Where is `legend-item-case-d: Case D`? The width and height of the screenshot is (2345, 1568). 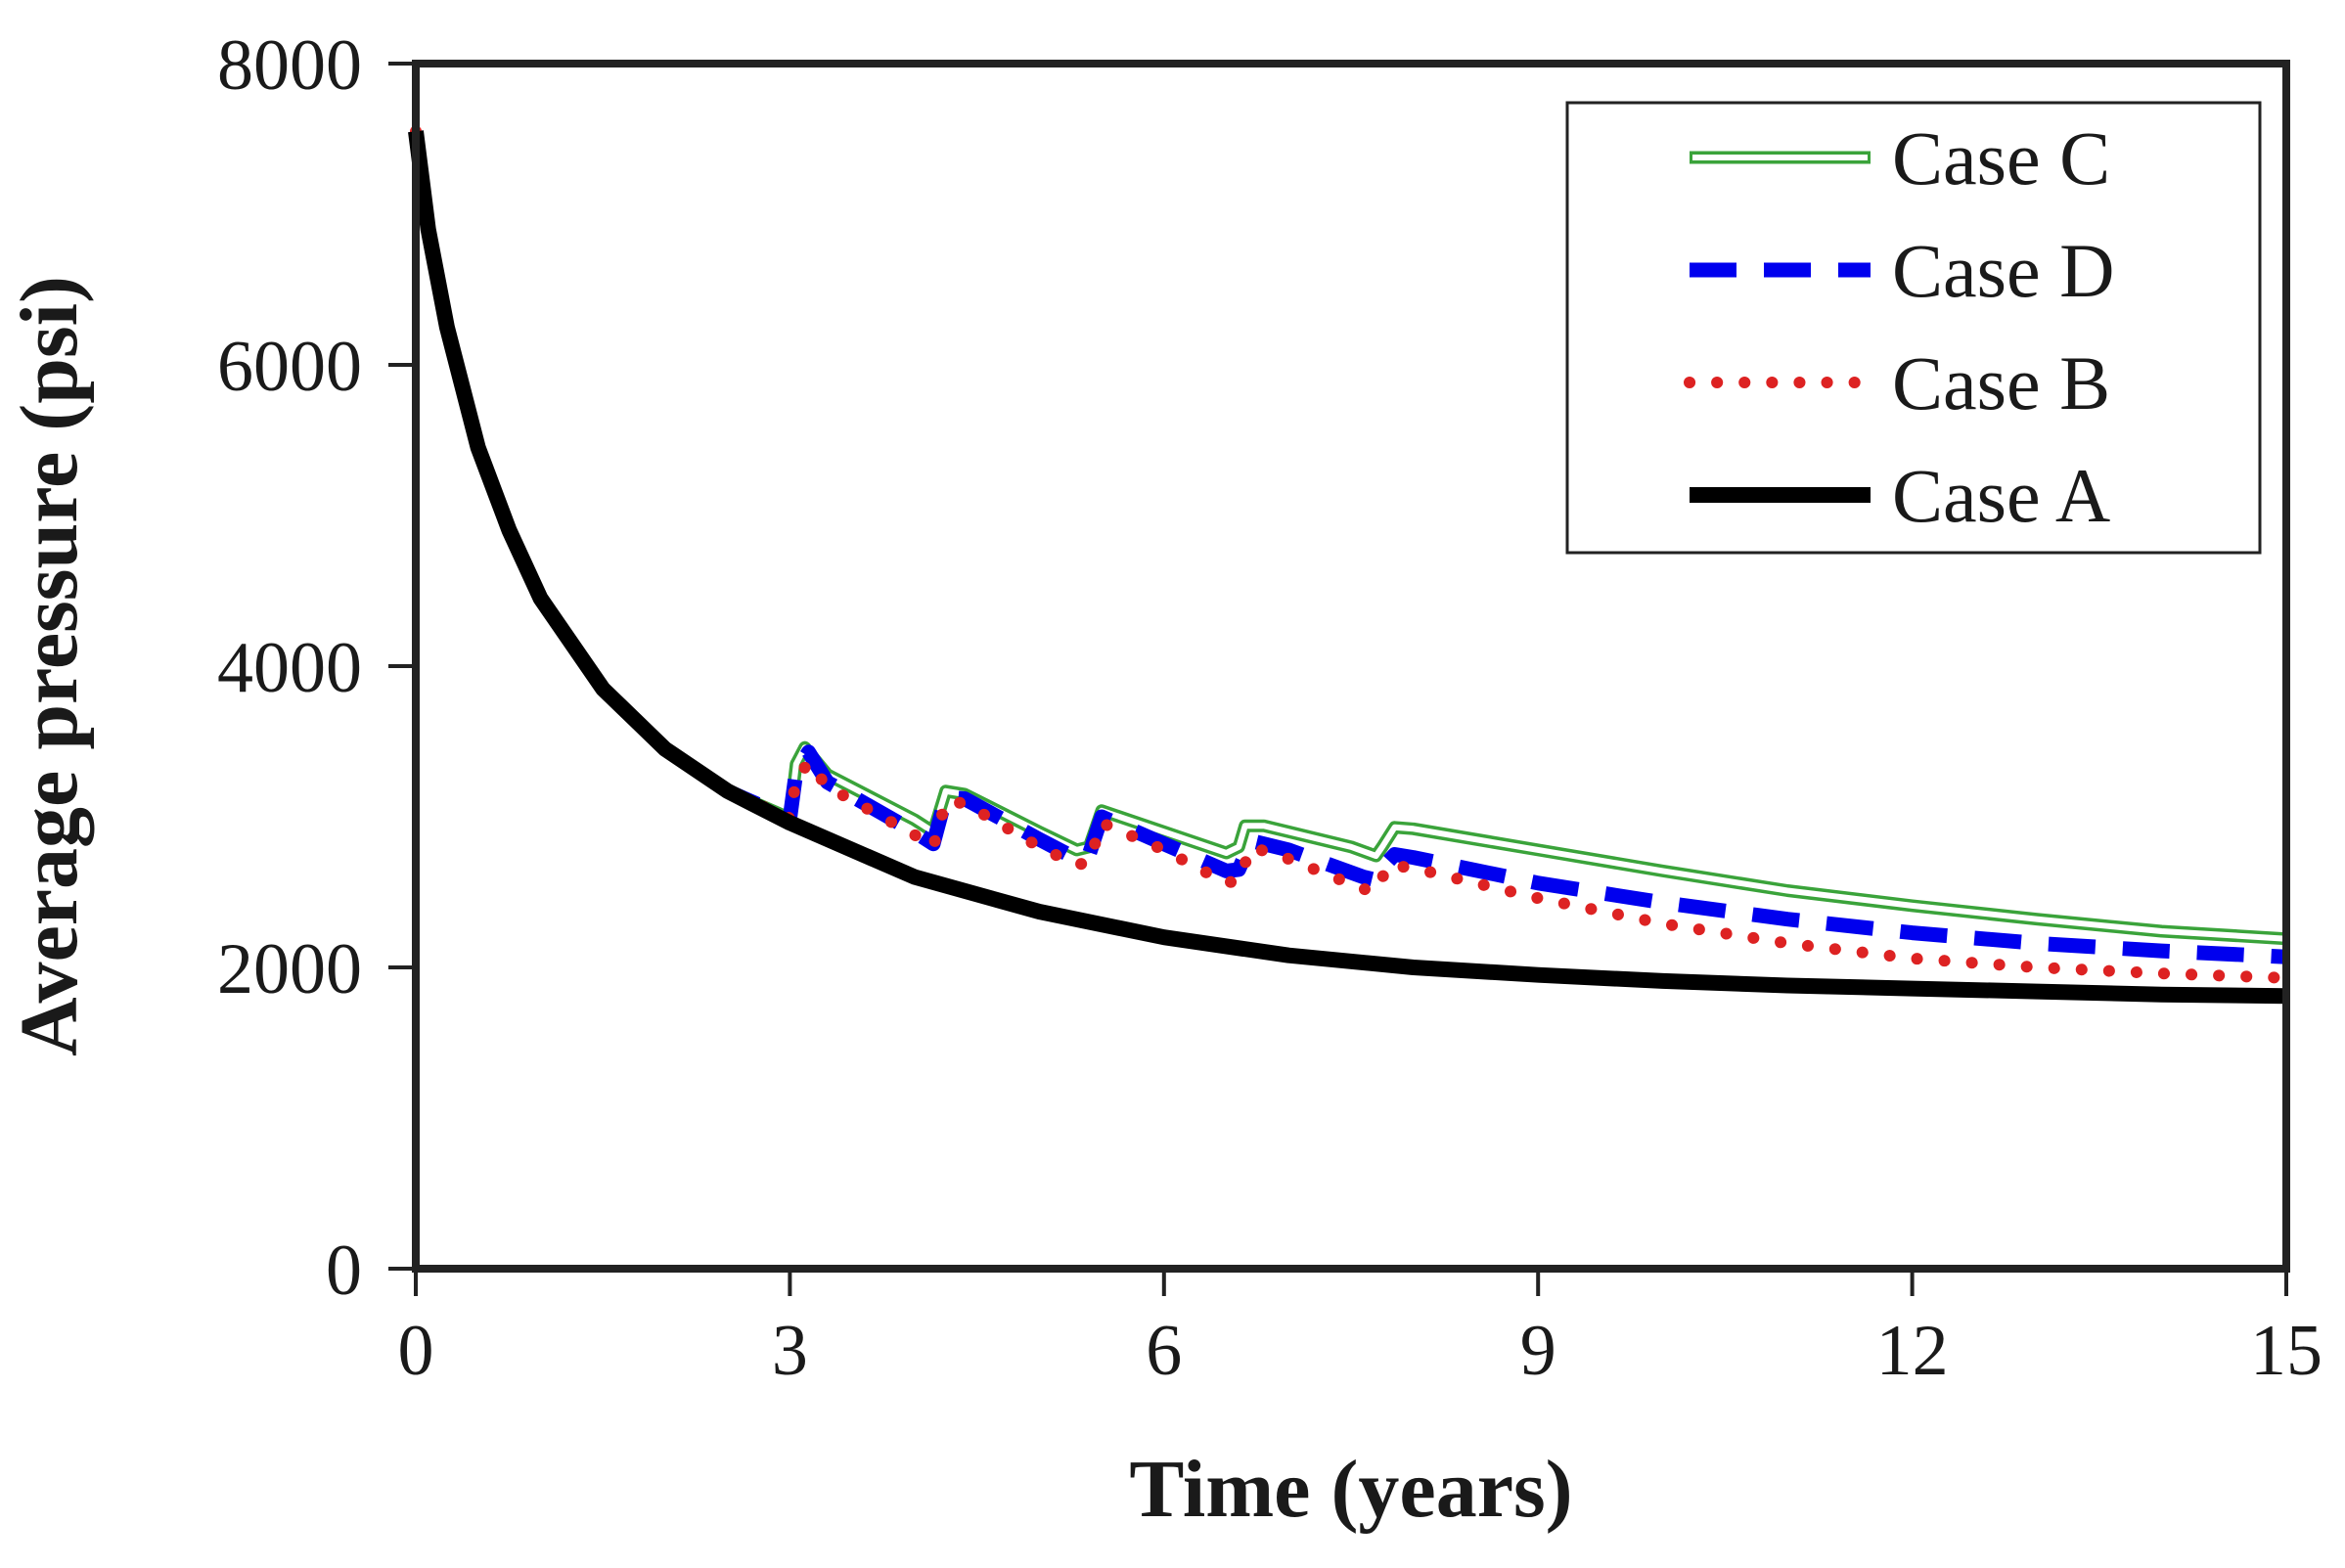
legend-item-case-d: Case D is located at coordinates (1902, 270).